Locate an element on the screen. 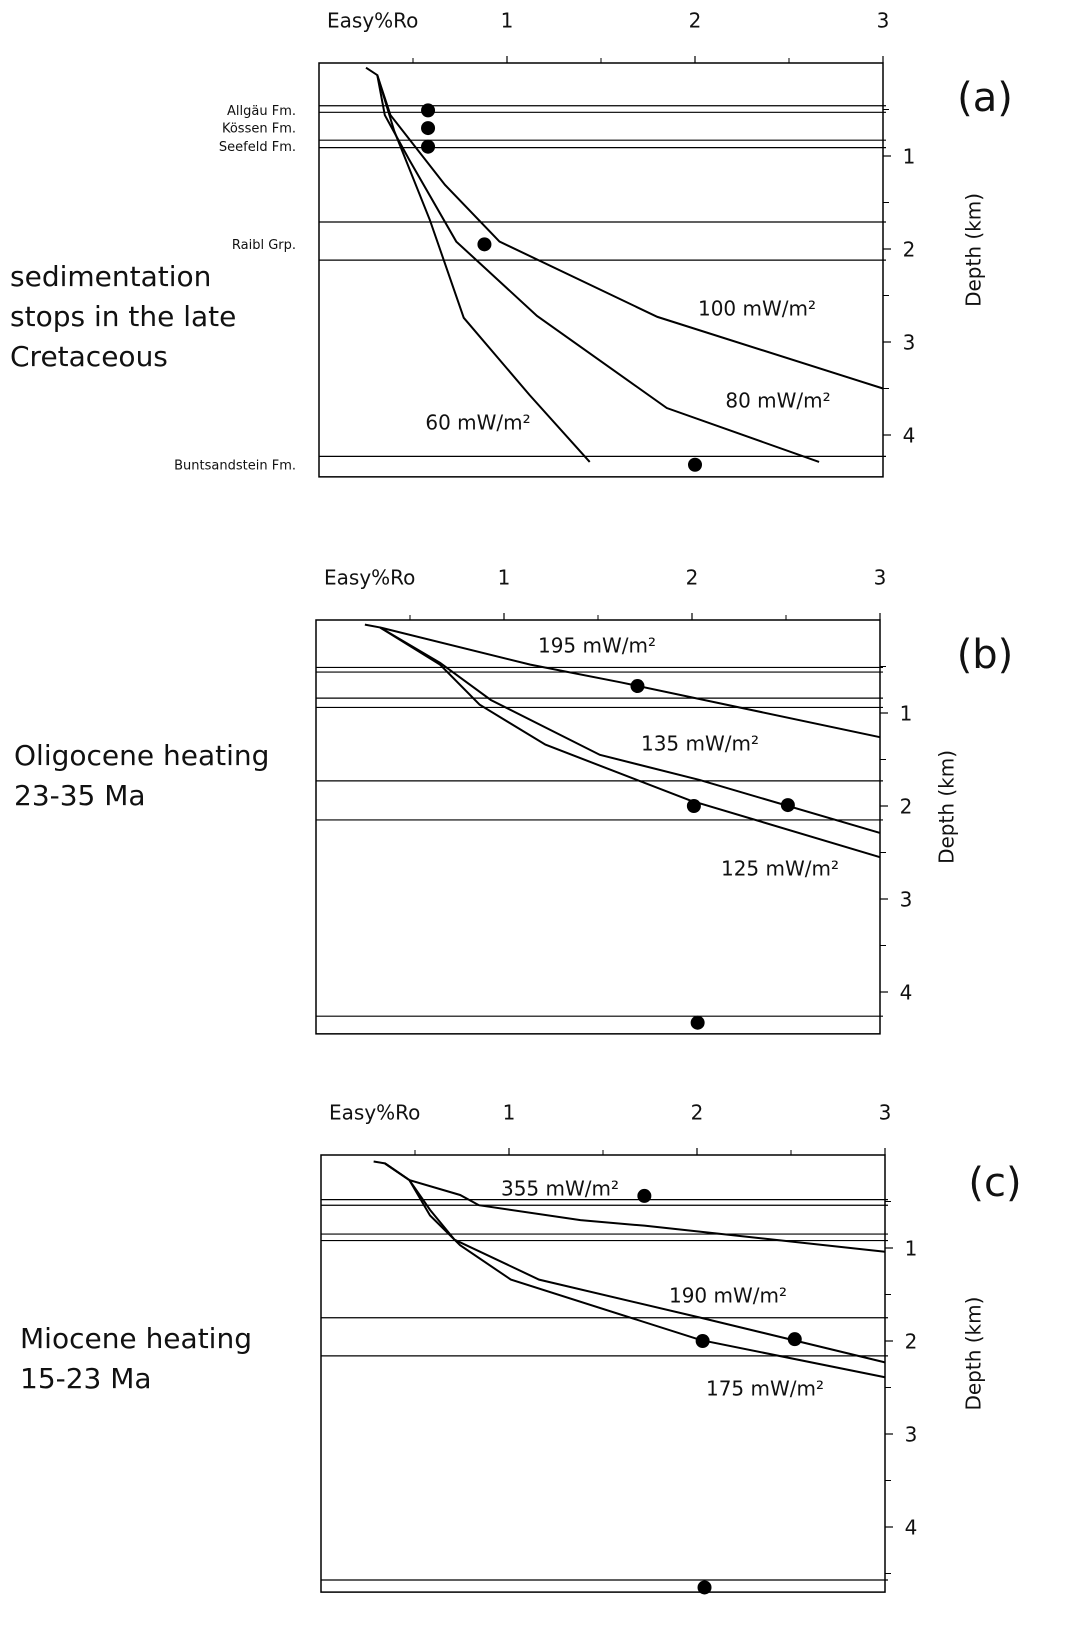  panel-label: (b) is located at coordinates (985, 655).